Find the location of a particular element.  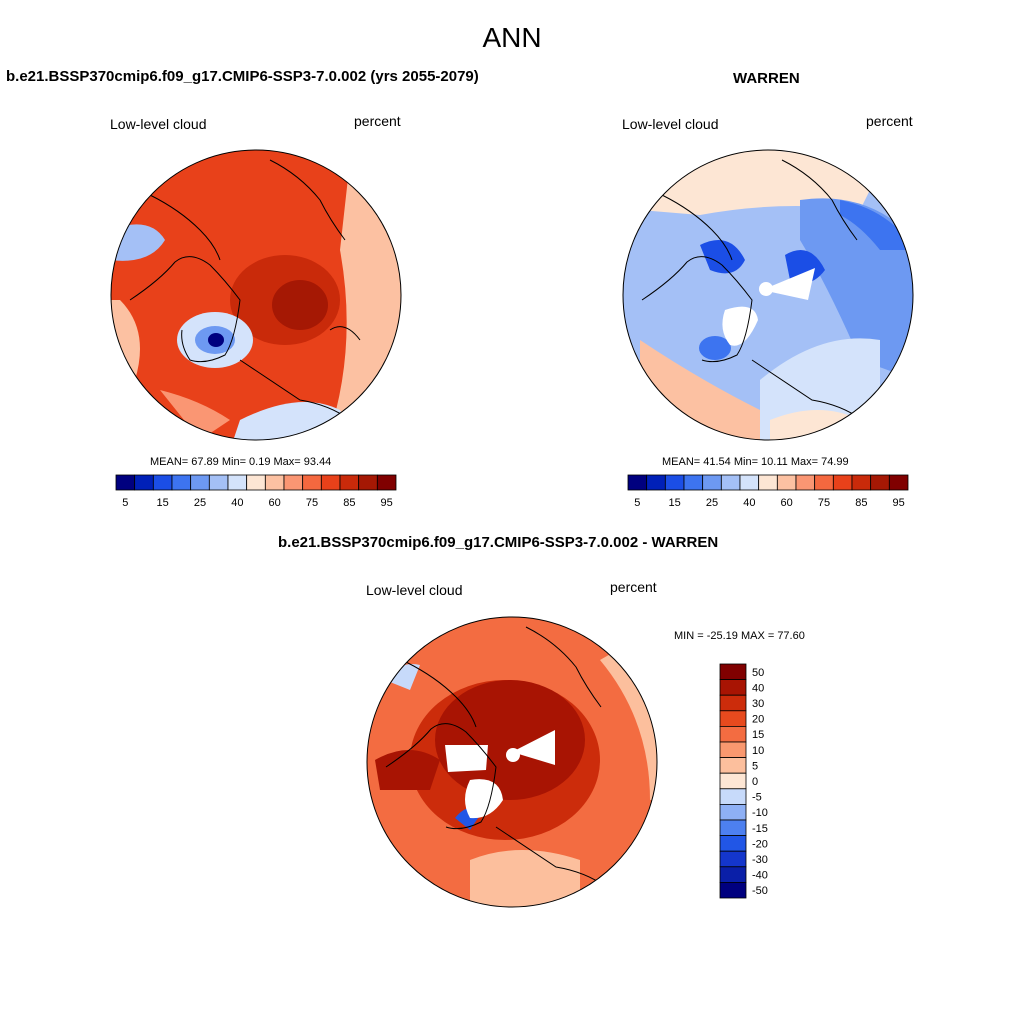

diff-stats: MIN = -25.19 MAX = 77.60 is located at coordinates (739, 636).